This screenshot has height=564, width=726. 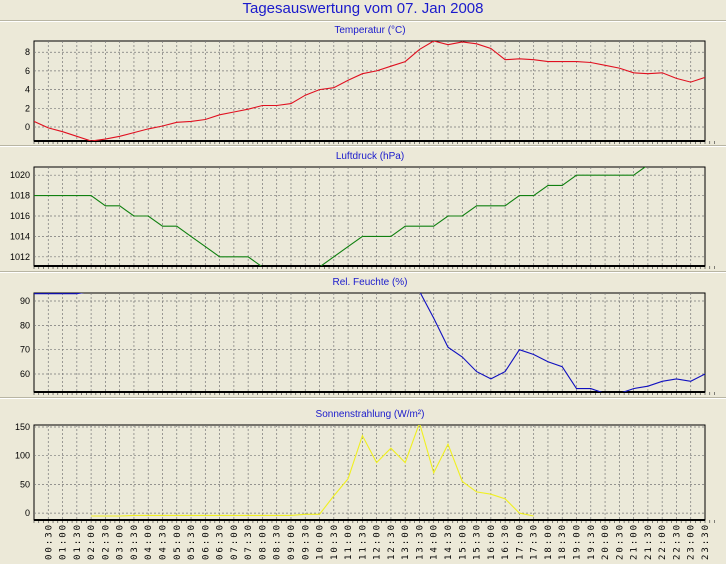 What do you see at coordinates (22, 456) in the screenshot?
I see `y-tick-label: 100` at bounding box center [22, 456].